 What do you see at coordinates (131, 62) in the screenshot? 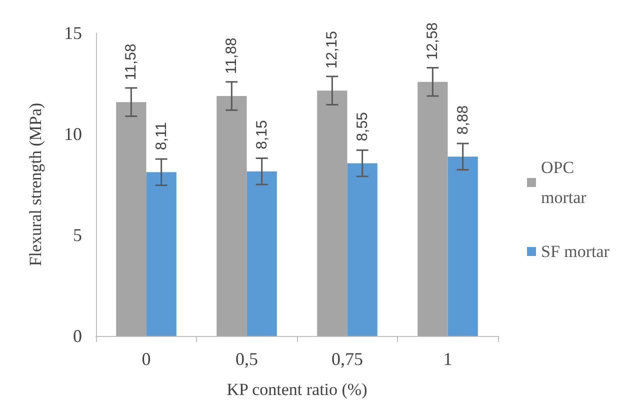
I see `data-label: 11,58` at bounding box center [131, 62].